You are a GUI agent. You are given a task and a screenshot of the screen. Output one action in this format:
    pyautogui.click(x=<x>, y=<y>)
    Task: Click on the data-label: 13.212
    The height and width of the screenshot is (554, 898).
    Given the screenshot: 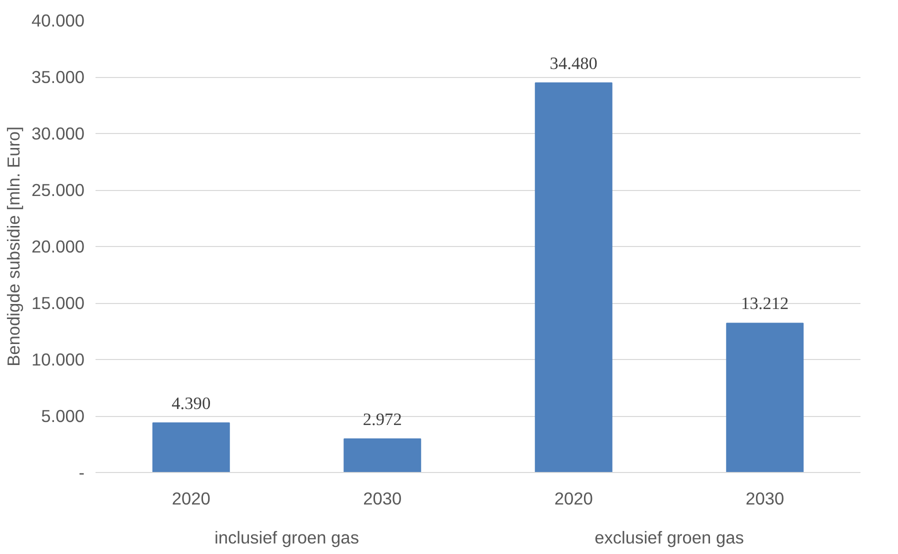 What is the action you would take?
    pyautogui.click(x=765, y=304)
    